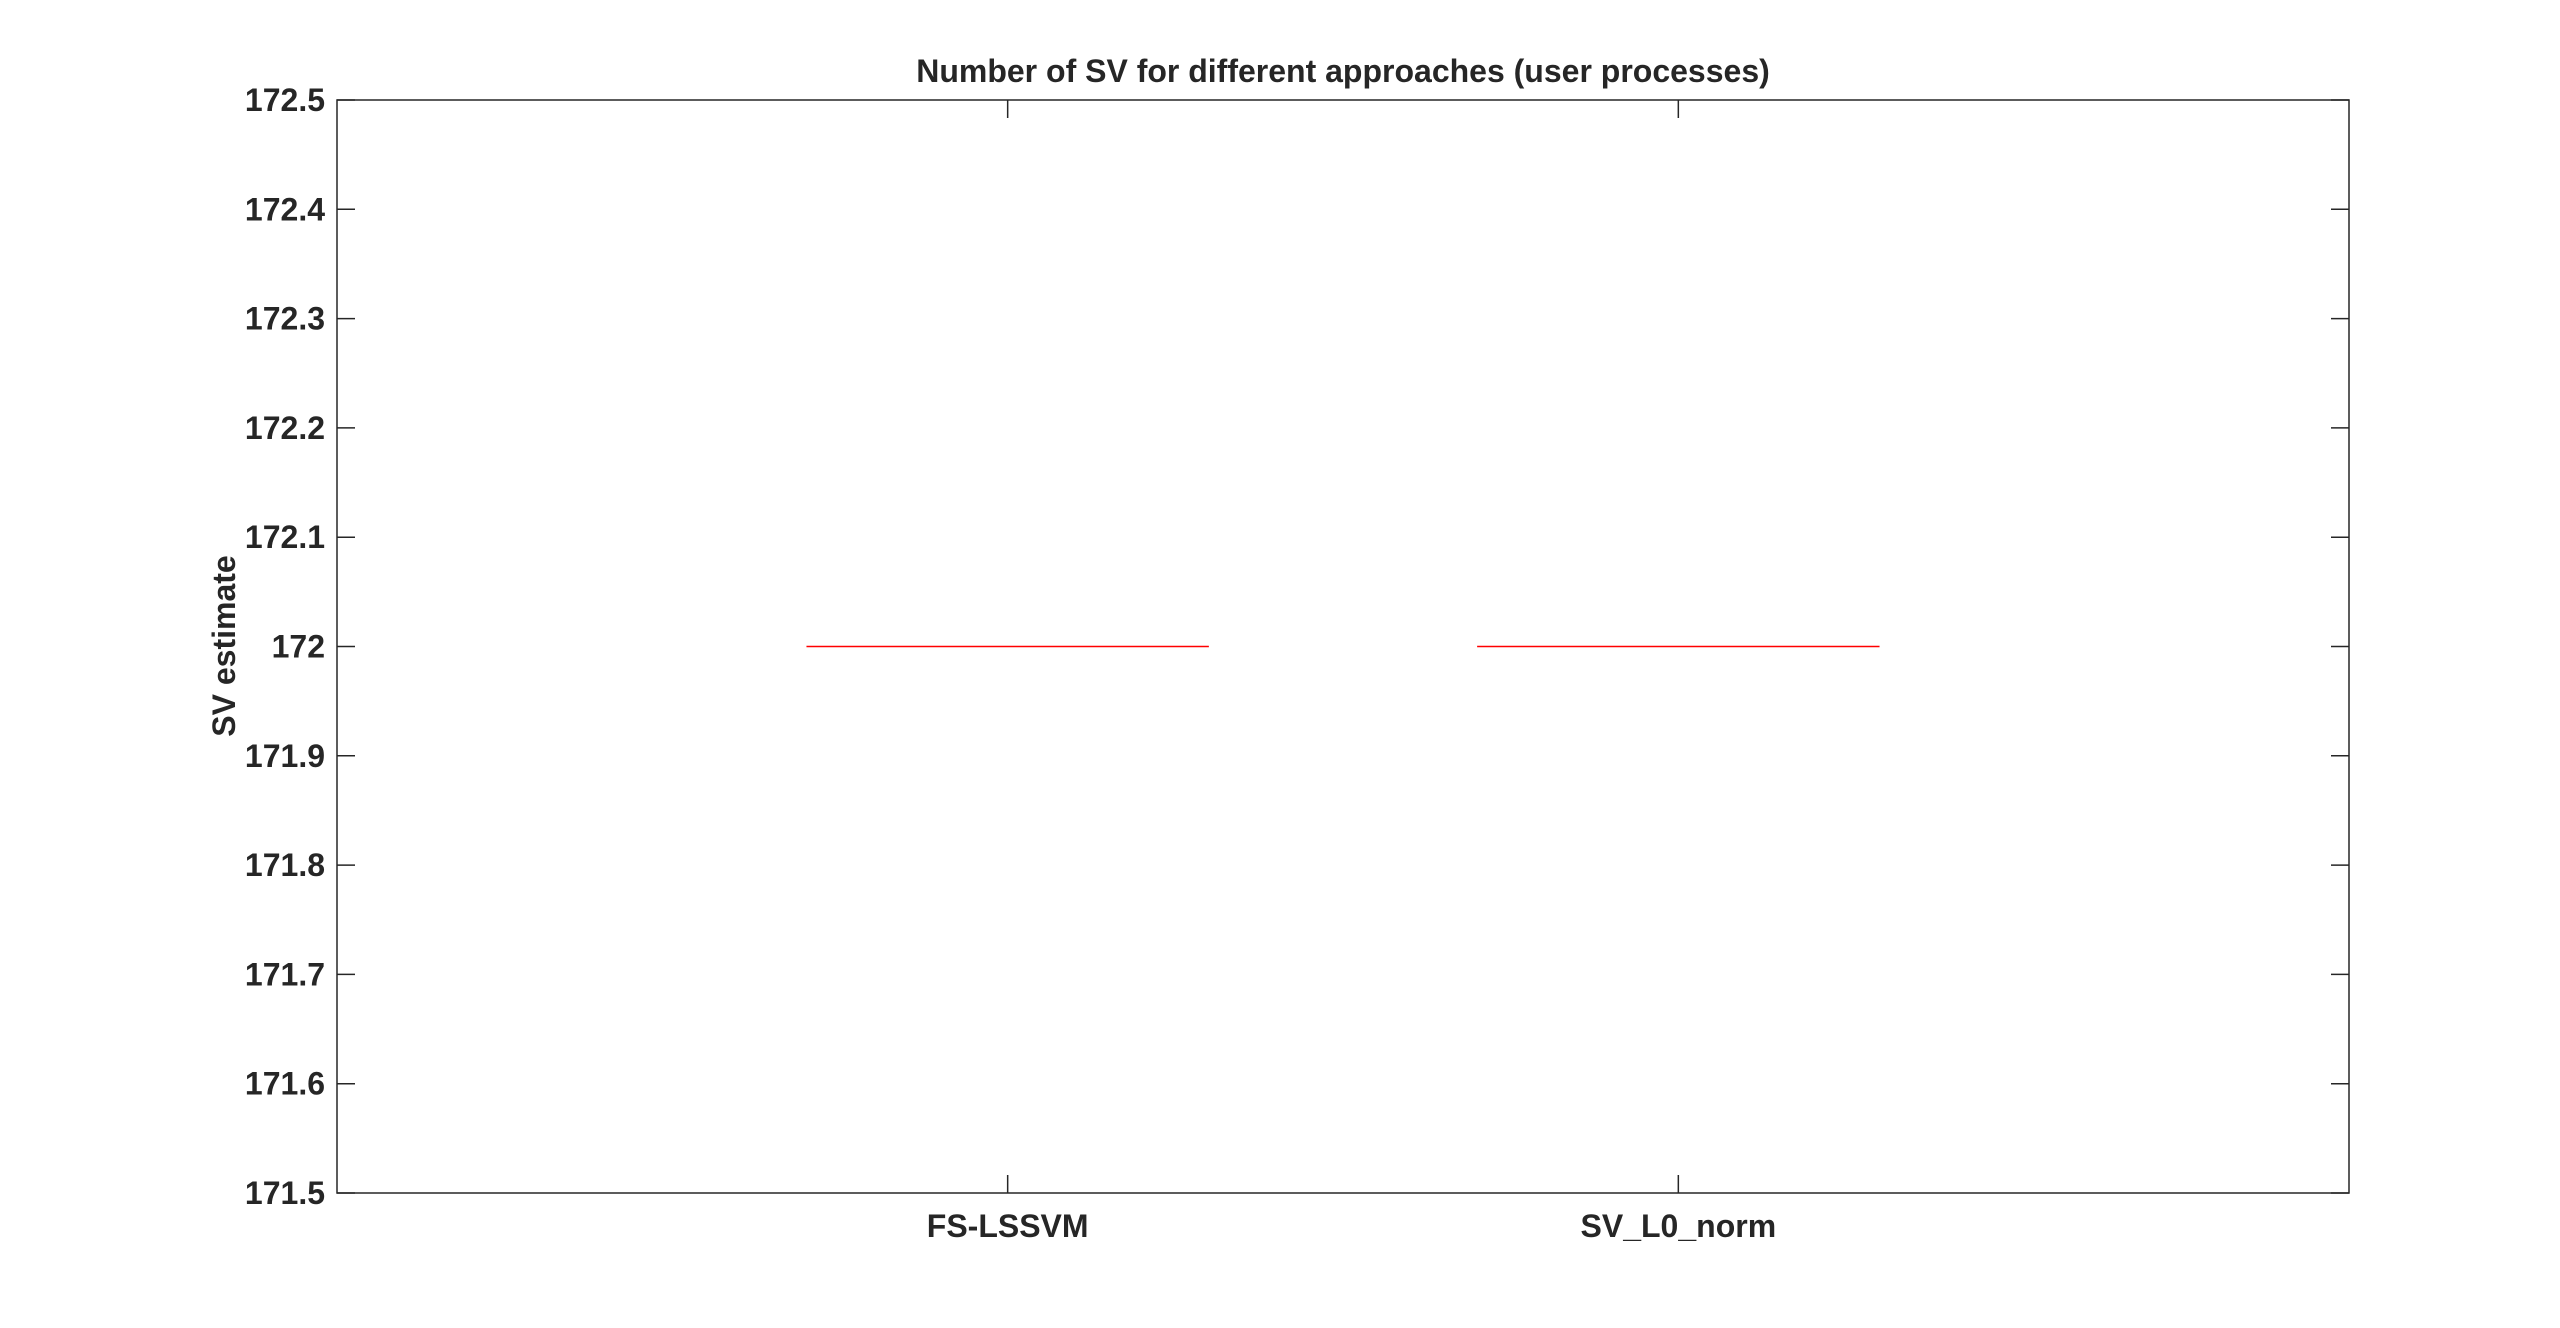 Image resolution: width=2560 pixels, height=1328 pixels. What do you see at coordinates (1679, 1226) in the screenshot?
I see `x-tick-label: SV_L0_norm` at bounding box center [1679, 1226].